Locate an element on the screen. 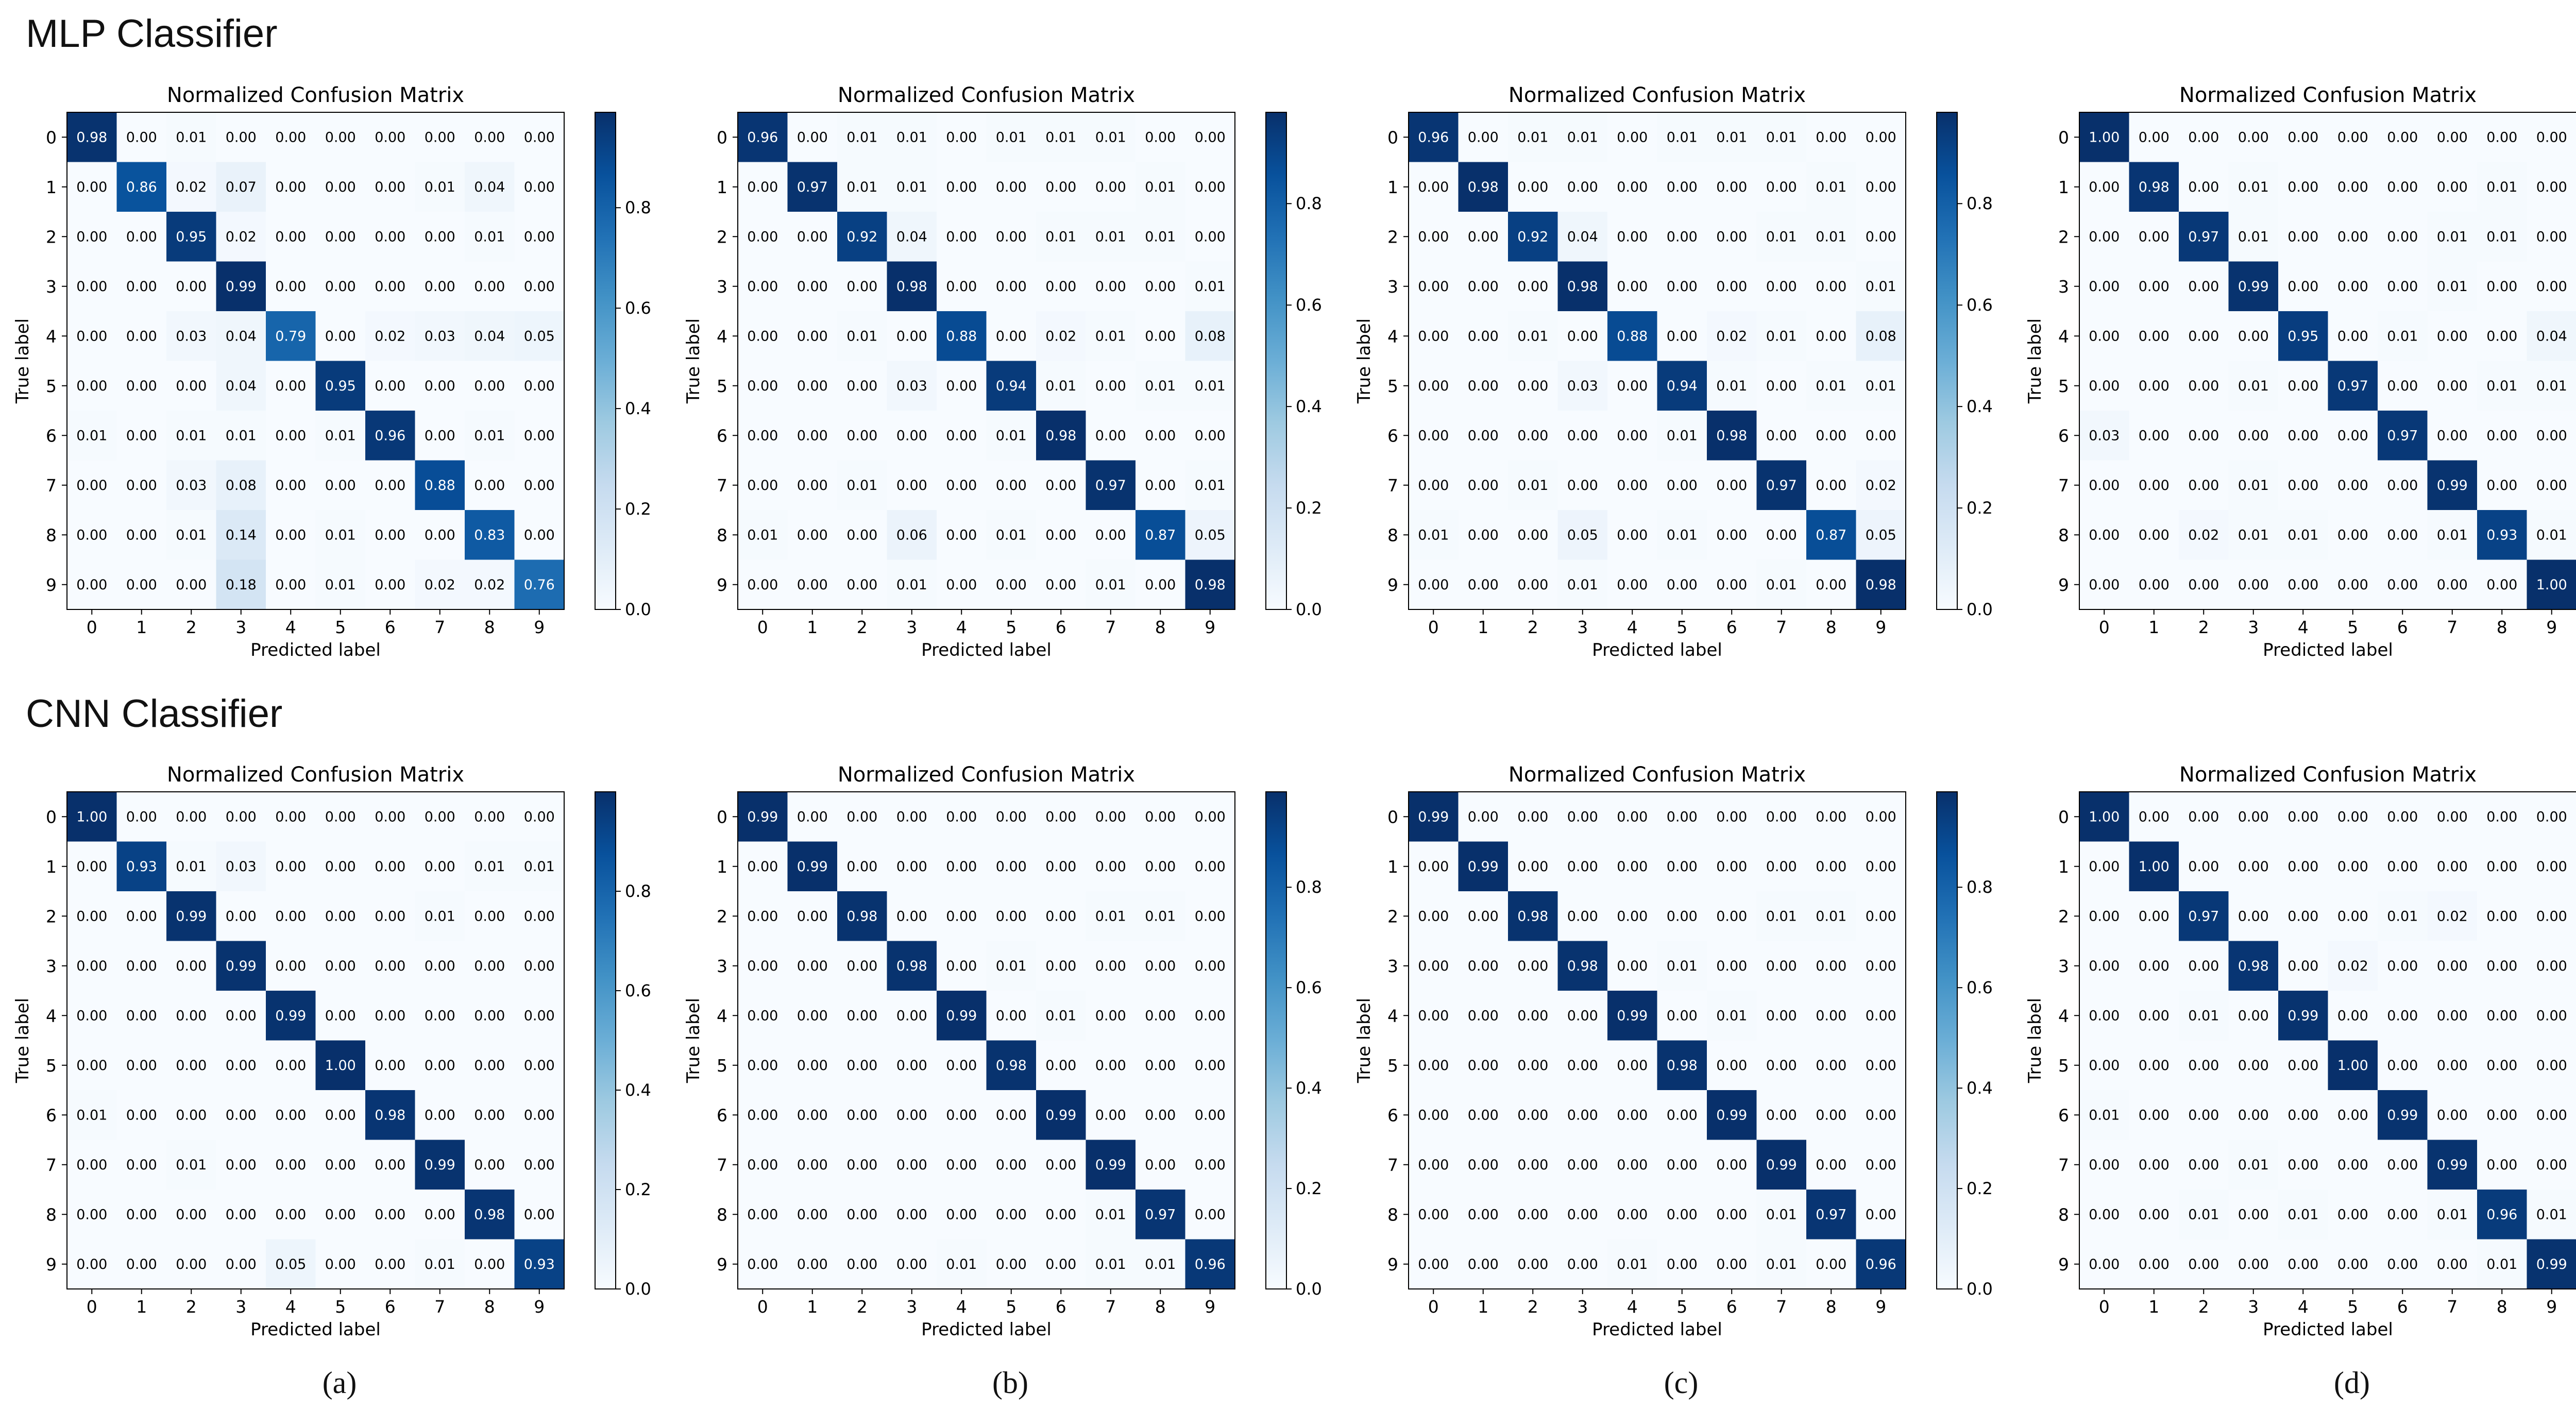  x-tick-label: 7 is located at coordinates (1110, 1307).